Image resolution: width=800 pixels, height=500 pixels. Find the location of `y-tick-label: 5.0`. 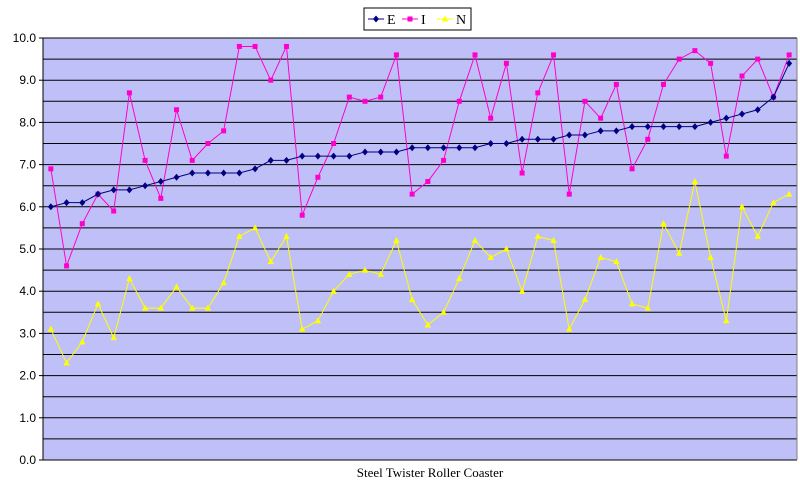

y-tick-label: 5.0 is located at coordinates (27, 249).